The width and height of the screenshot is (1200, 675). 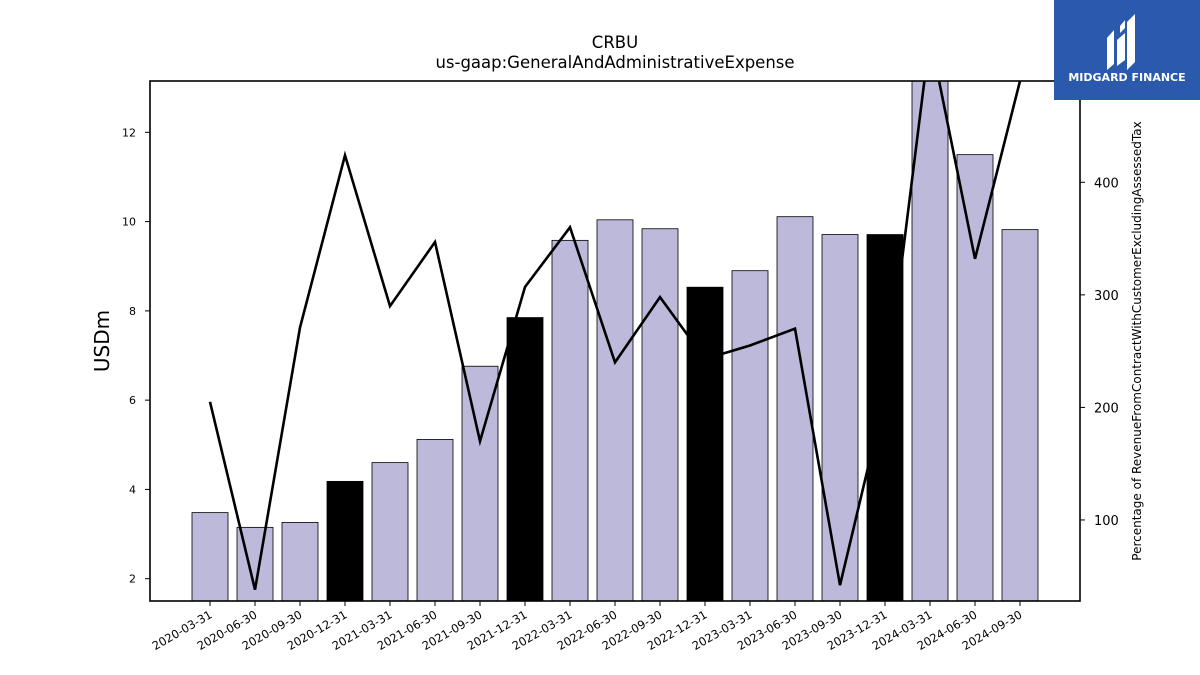 What do you see at coordinates (1121, 42) in the screenshot?
I see `logo-mark-icon` at bounding box center [1121, 42].